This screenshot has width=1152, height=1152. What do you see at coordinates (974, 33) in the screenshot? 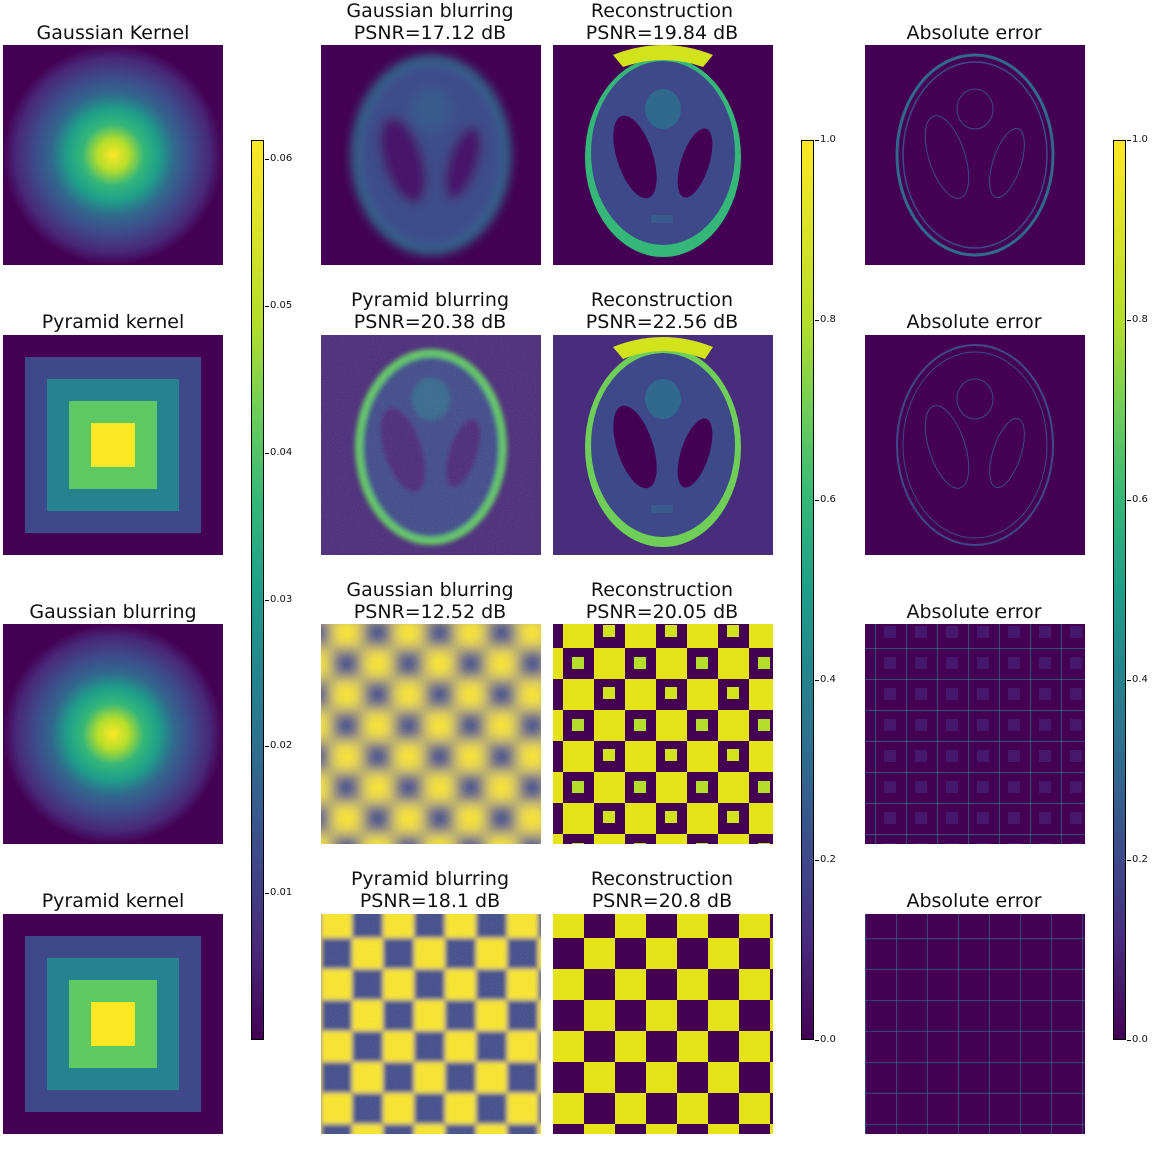
I see `row1-error-title: Absolute error` at bounding box center [974, 33].